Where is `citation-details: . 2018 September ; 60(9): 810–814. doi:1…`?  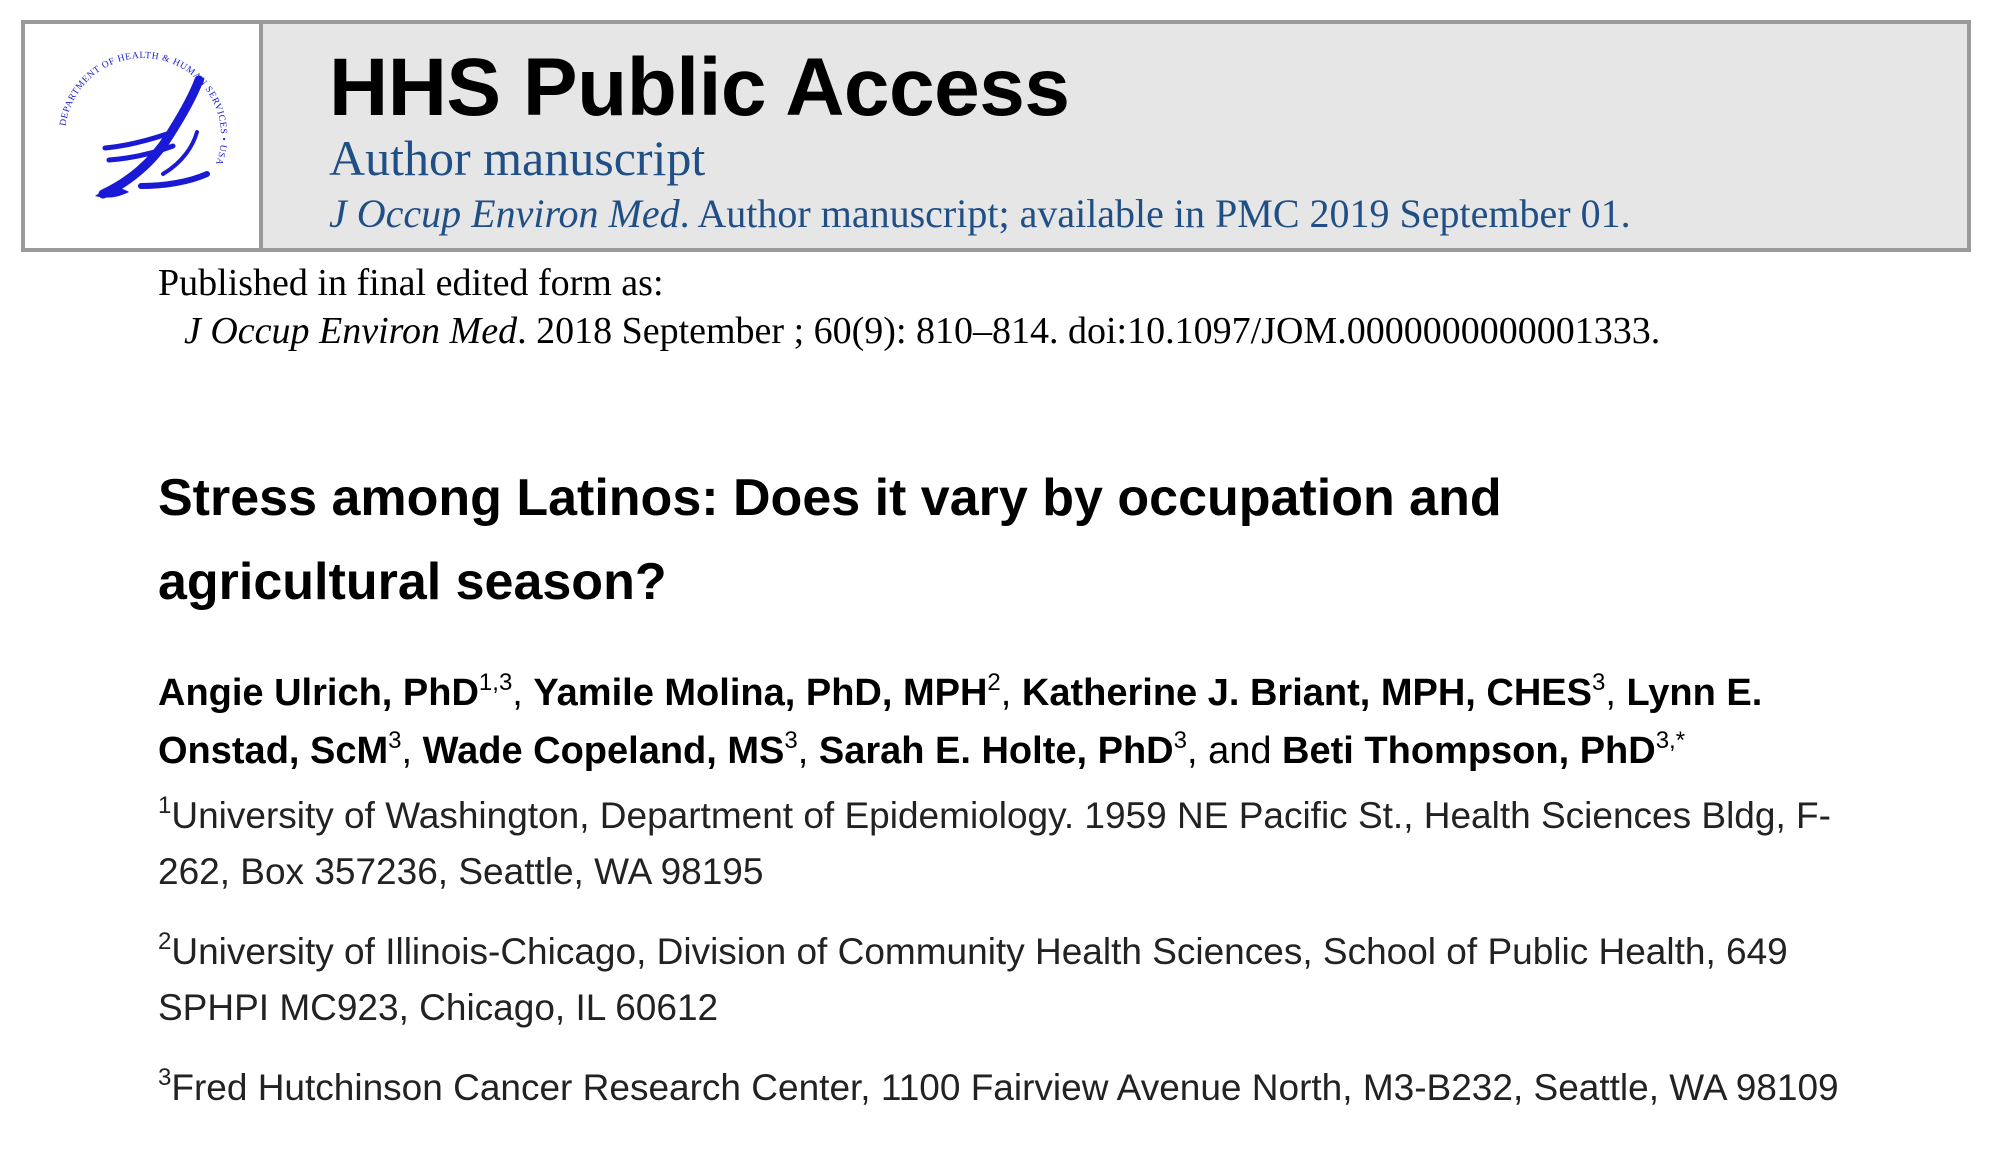
citation-details: . 2018 September ; 60(9): 810–814. doi:1… is located at coordinates (1089, 331).